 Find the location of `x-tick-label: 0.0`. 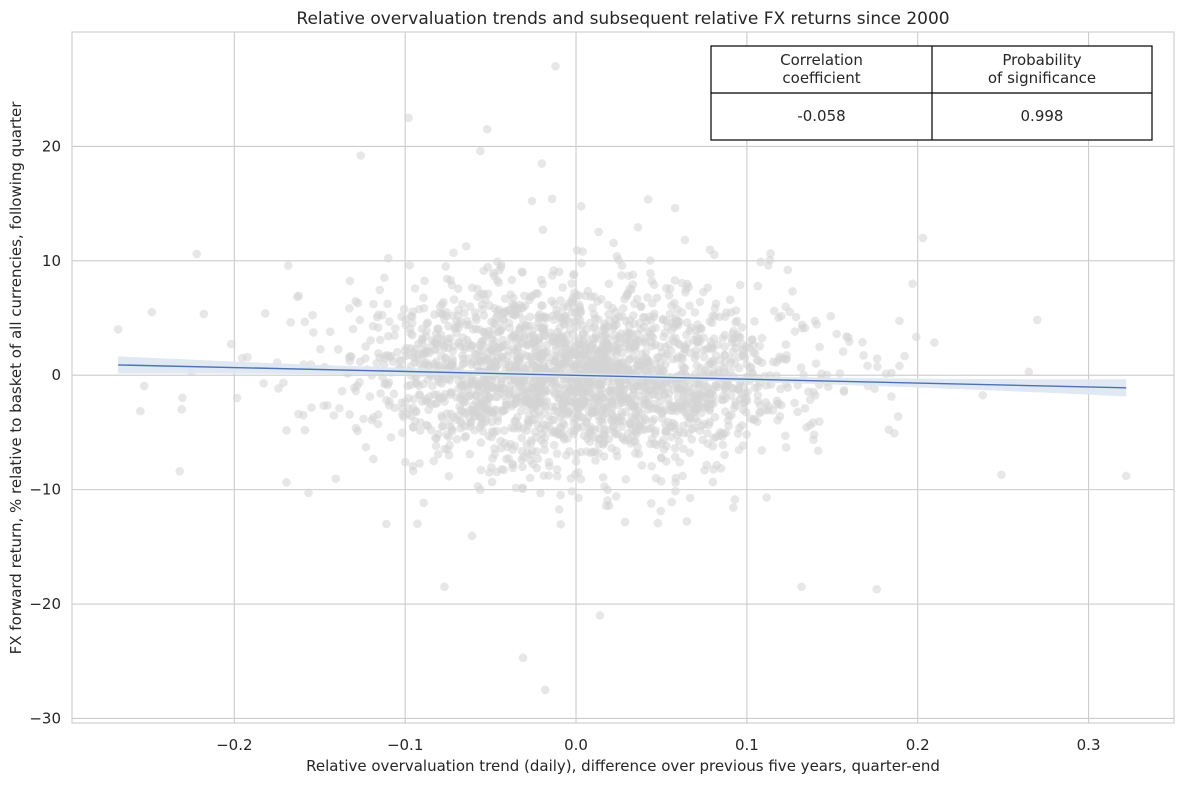

x-tick-label: 0.0 is located at coordinates (576, 745).